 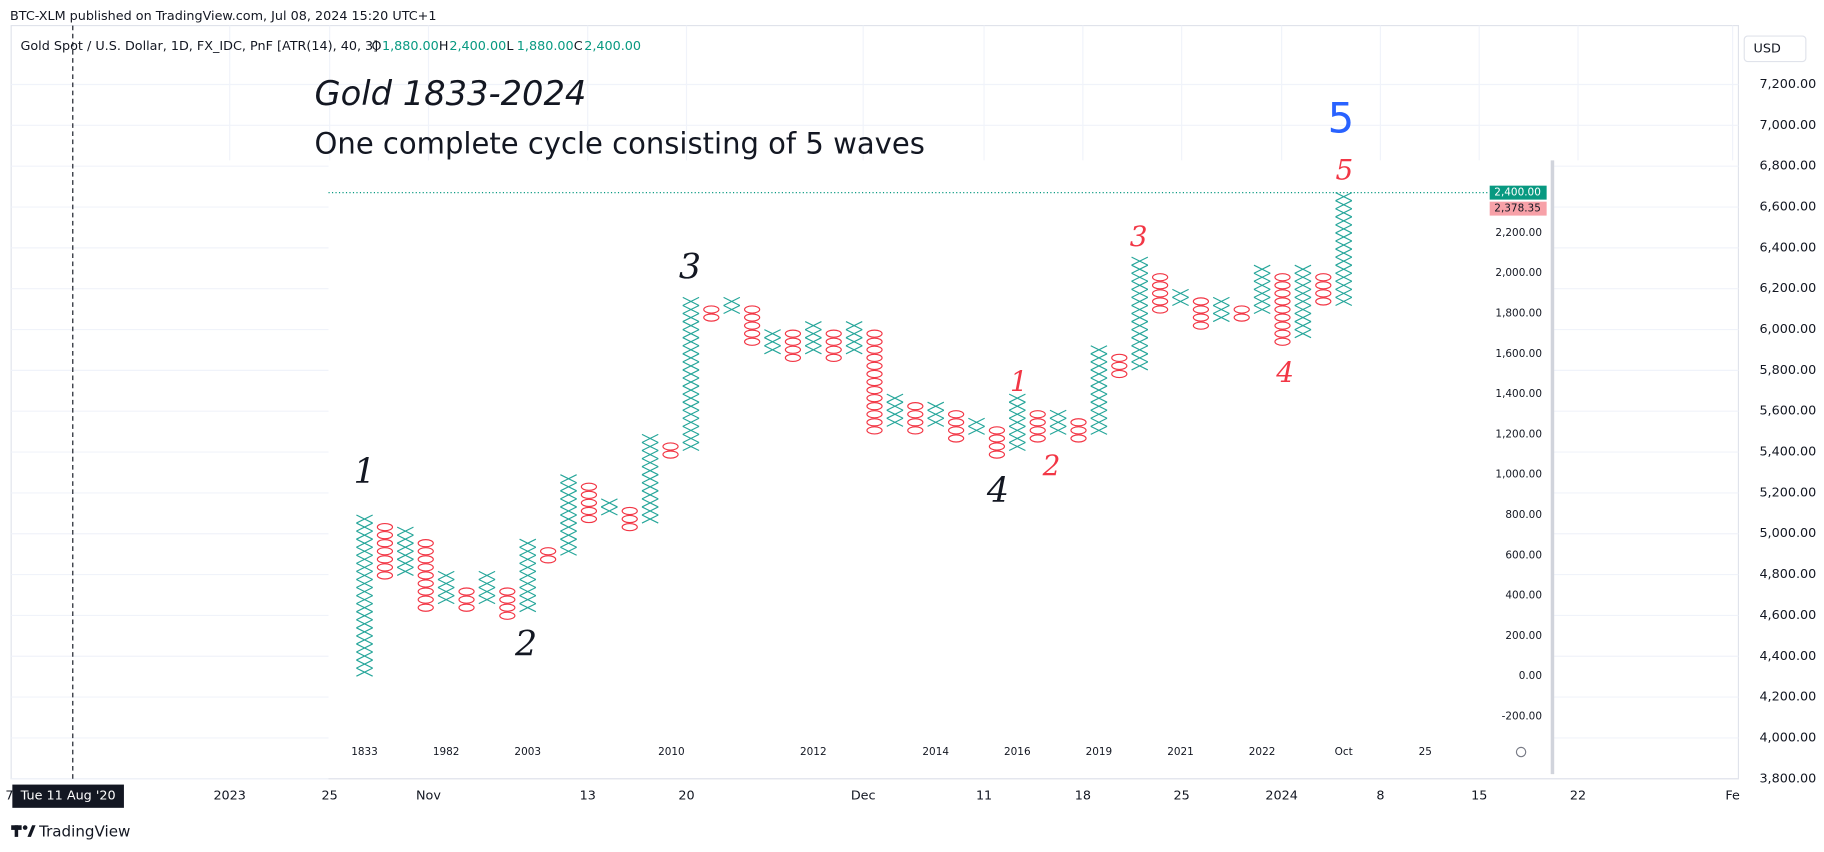 What do you see at coordinates (1787, 452) in the screenshot?
I see `price-tick-label: 5,400.00` at bounding box center [1787, 452].